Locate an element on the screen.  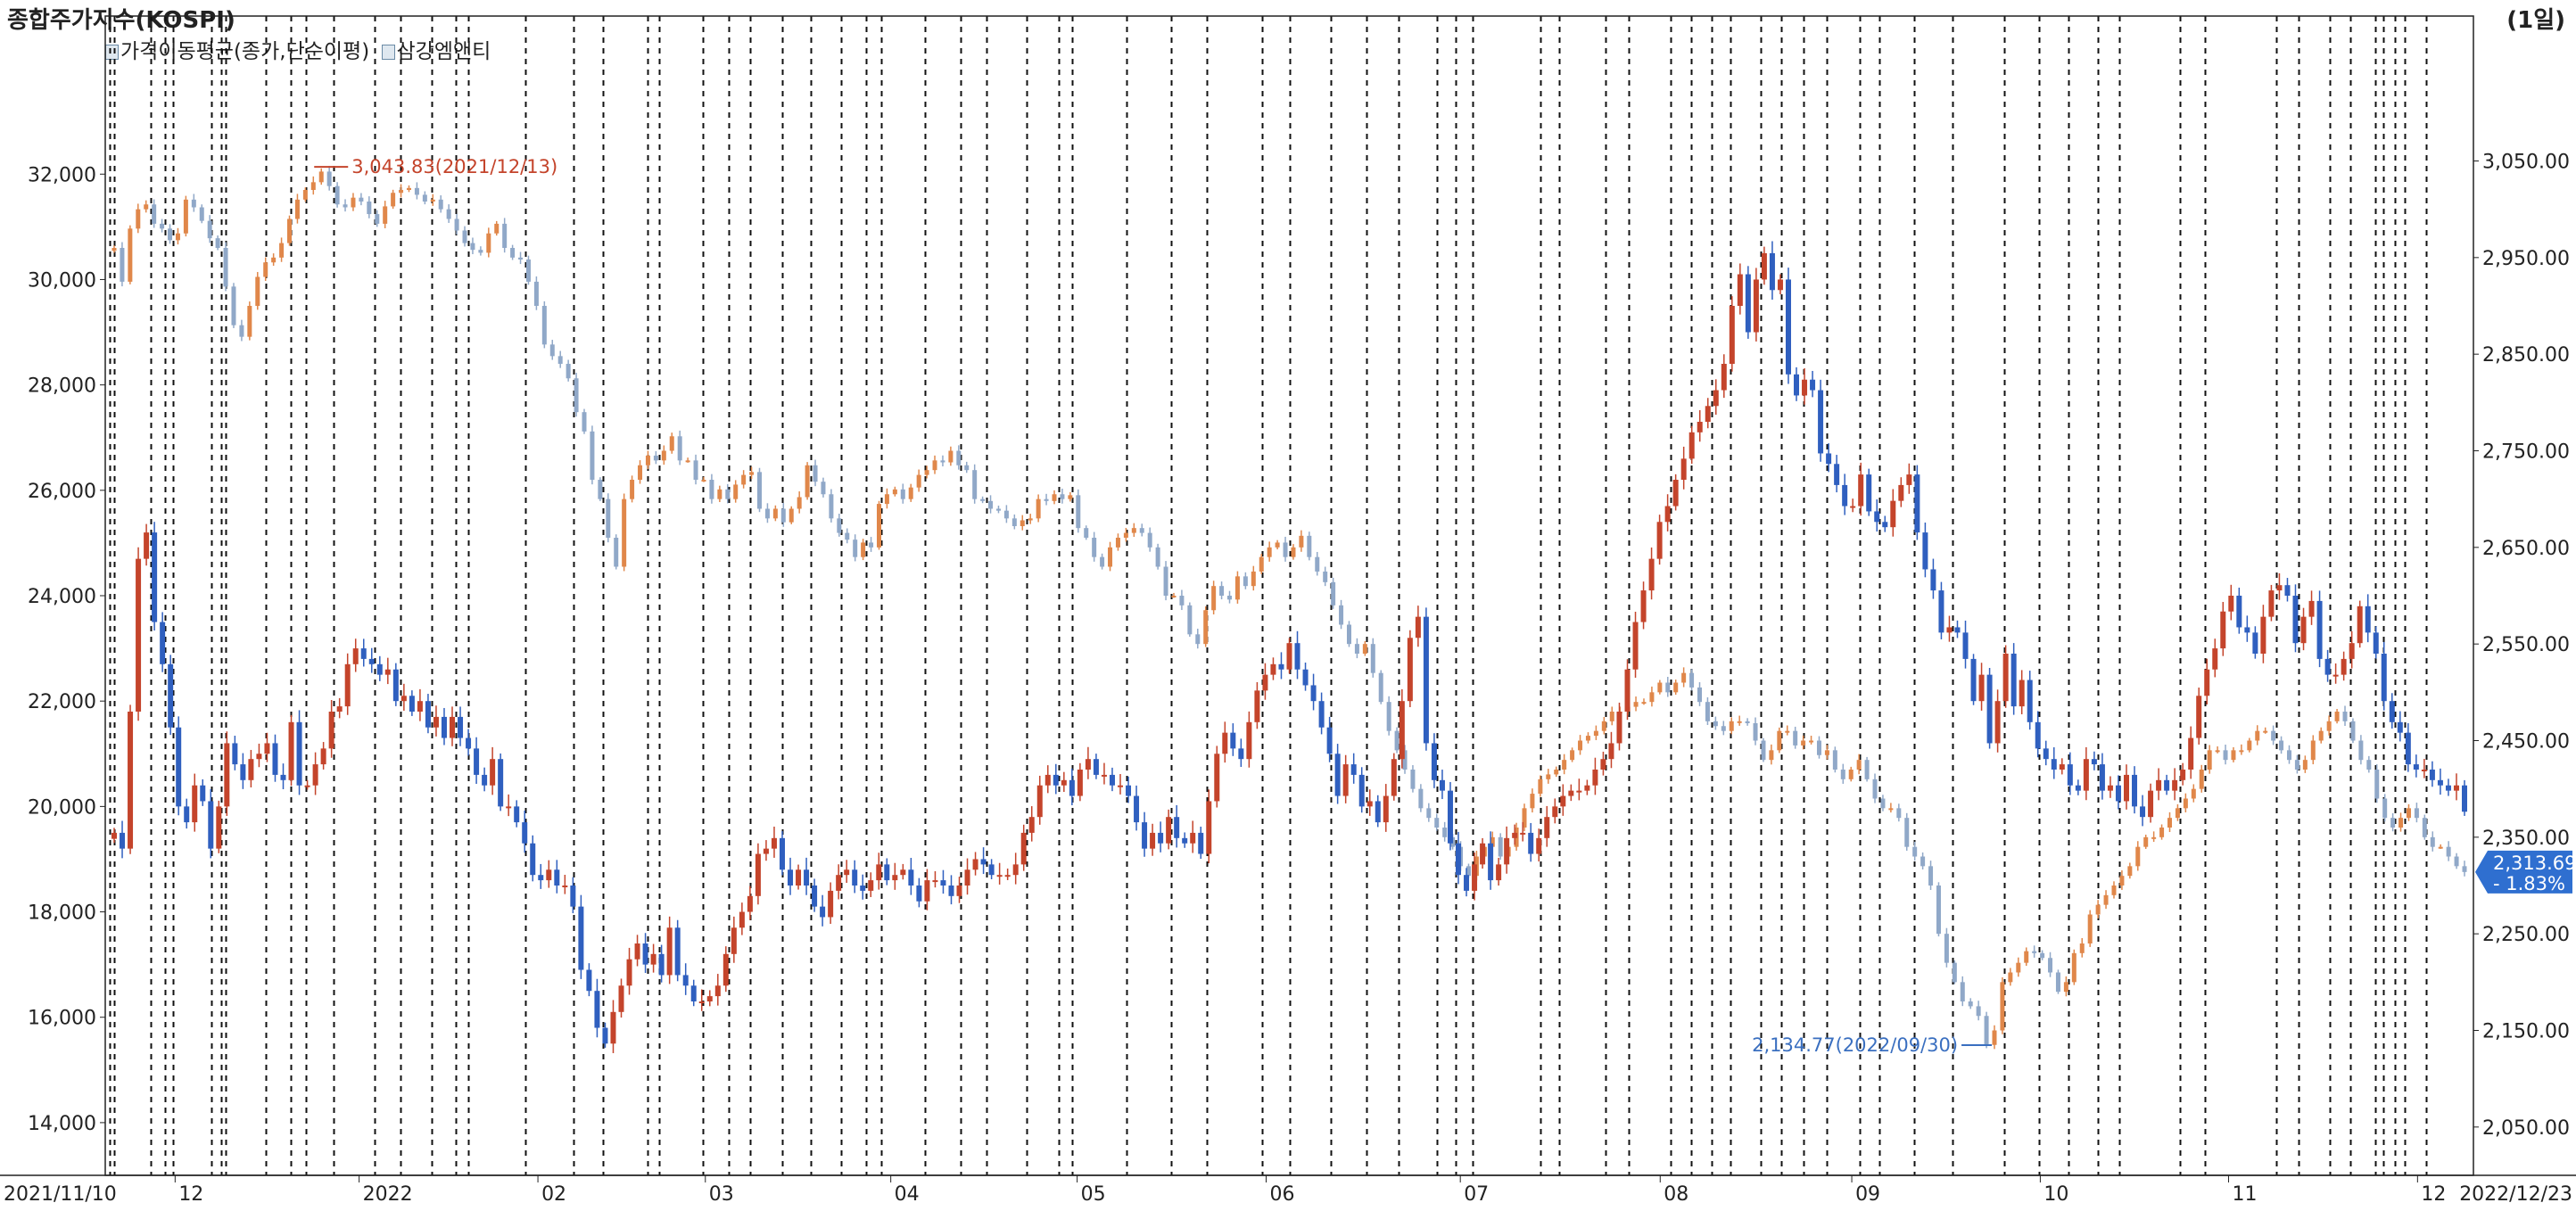
legend-item-stock: 삼강엠앤티 is located at coordinates (436, 52).